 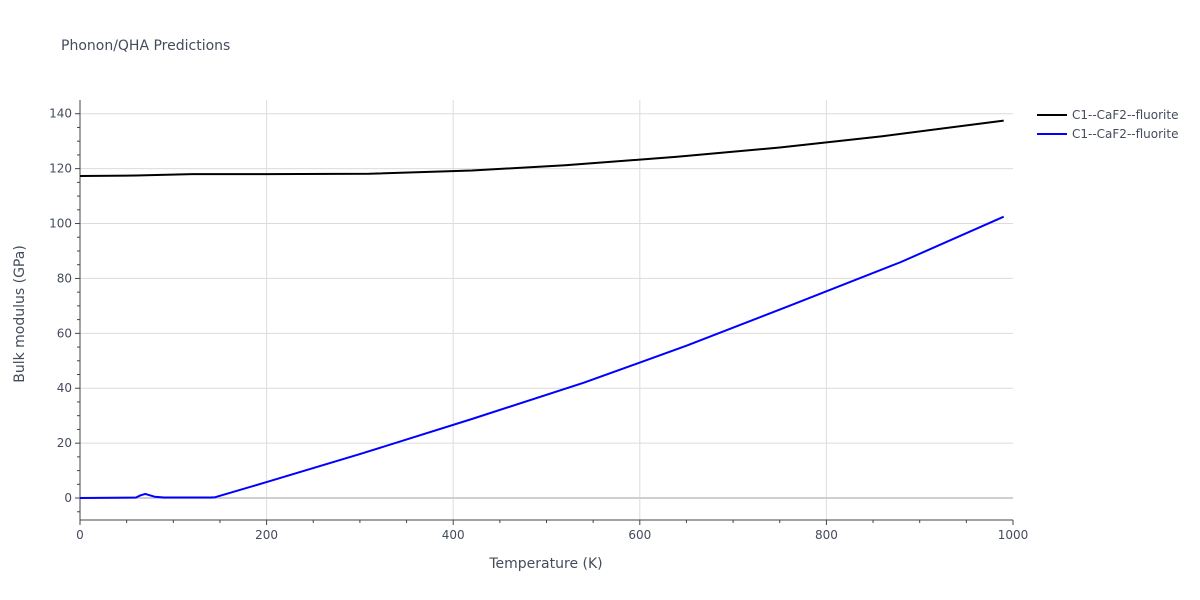 What do you see at coordinates (60, 169) in the screenshot?
I see `y-tick-label: 120` at bounding box center [60, 169].